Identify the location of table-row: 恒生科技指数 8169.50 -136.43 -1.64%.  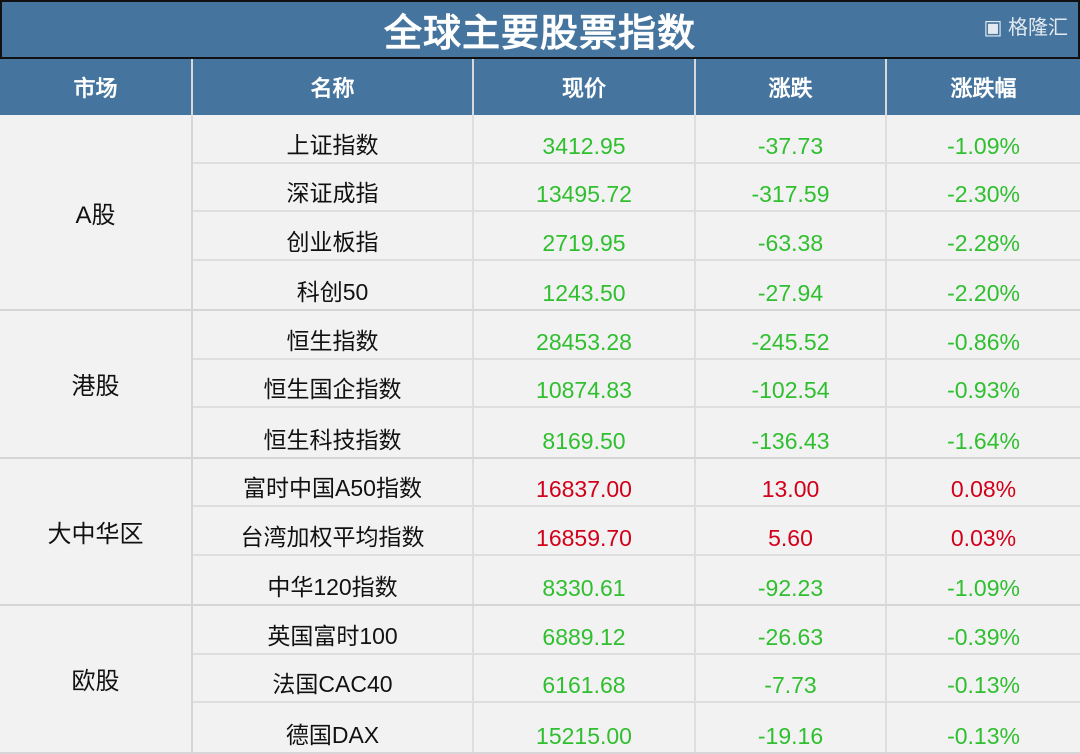
(636, 432).